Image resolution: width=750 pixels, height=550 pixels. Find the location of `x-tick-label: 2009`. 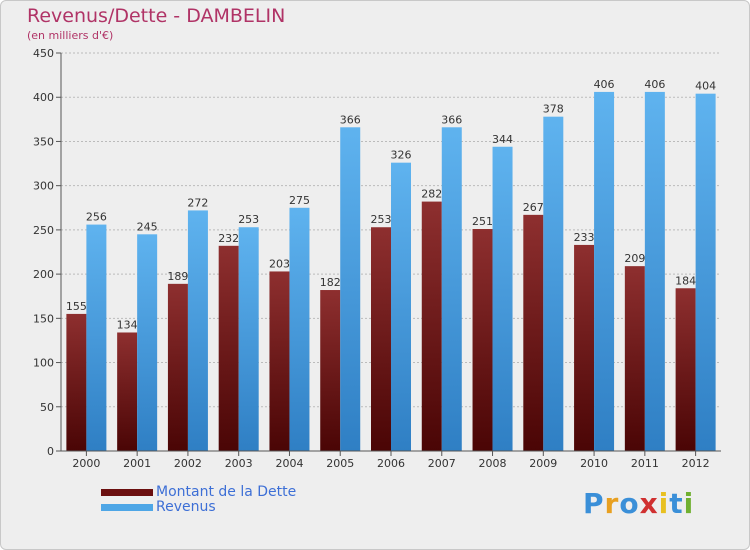

x-tick-label: 2009 is located at coordinates (543, 463).